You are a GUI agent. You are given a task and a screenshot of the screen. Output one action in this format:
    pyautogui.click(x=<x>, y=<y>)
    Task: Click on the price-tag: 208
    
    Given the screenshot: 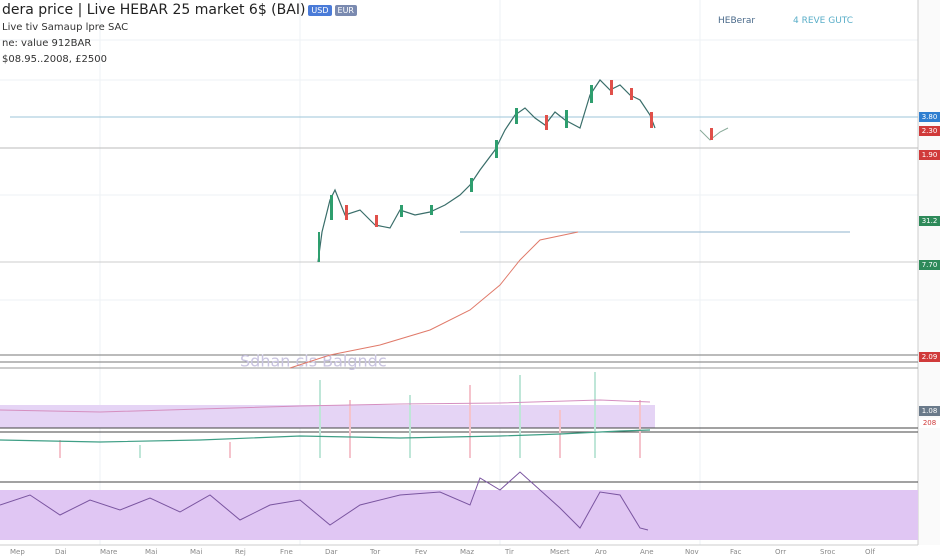 What is the action you would take?
    pyautogui.click(x=929, y=423)
    